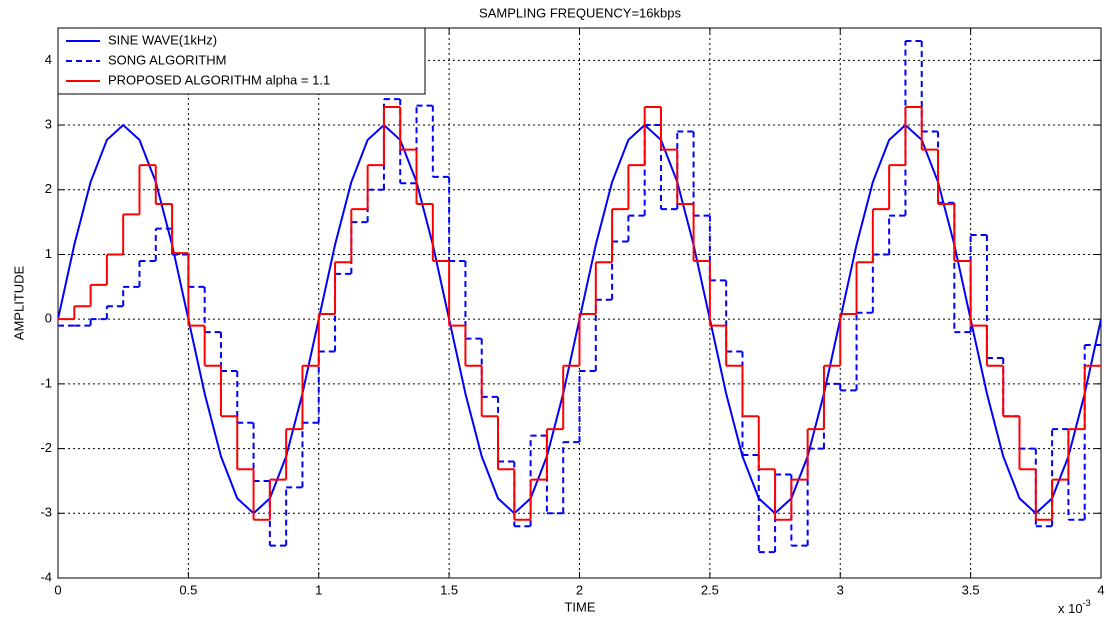 Image resolution: width=1106 pixels, height=622 pixels. I want to click on x-tick-label: 1.5, so click(449, 589).